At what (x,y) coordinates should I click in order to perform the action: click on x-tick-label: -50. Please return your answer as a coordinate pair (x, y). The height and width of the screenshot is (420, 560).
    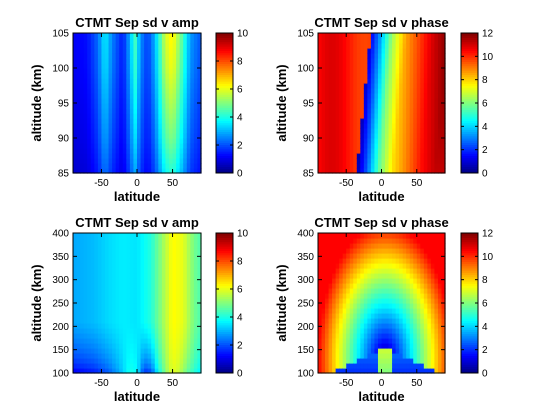
    Looking at the image, I should click on (346, 383).